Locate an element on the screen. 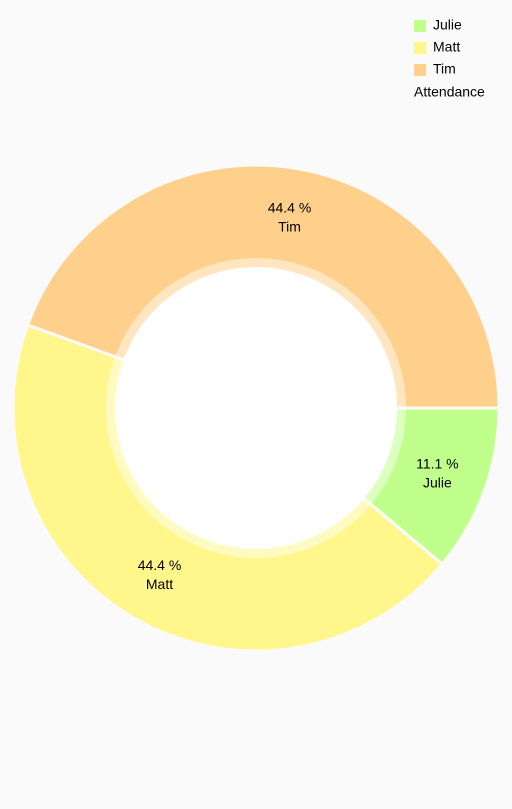  slice-label: Matt is located at coordinates (159, 584).